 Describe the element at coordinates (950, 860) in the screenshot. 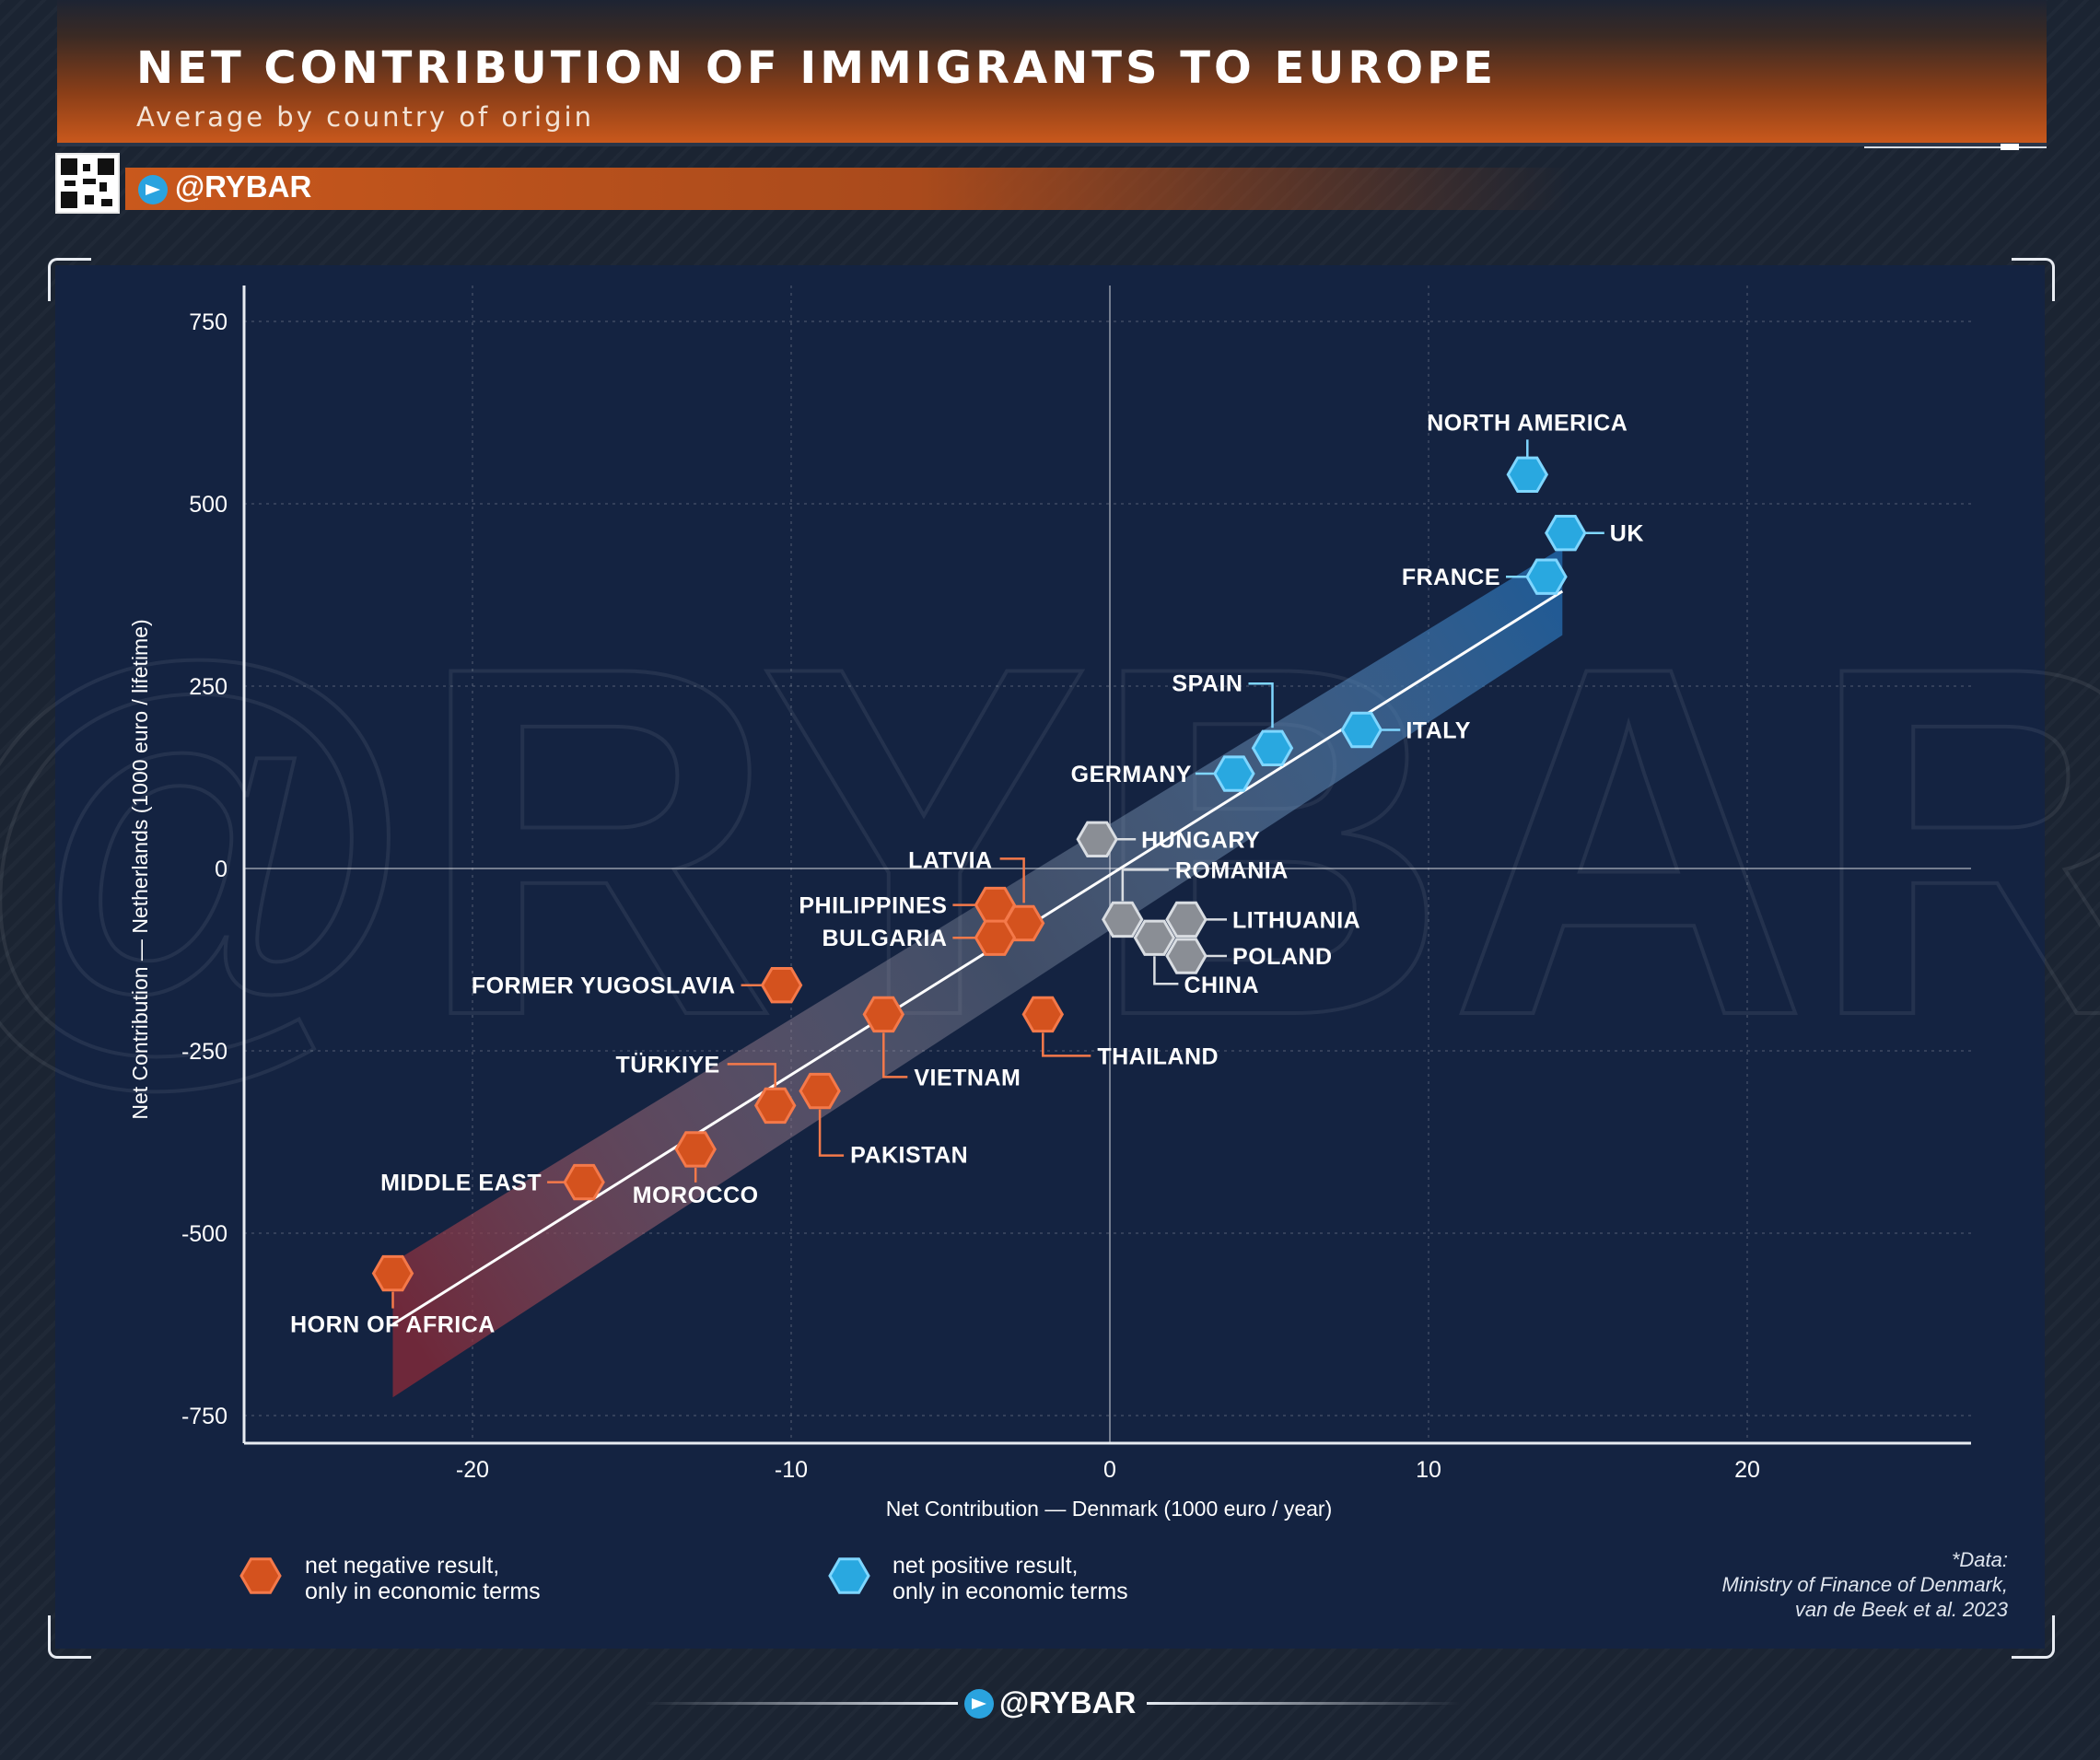

I see `label-latvia: LATVIA` at that location.